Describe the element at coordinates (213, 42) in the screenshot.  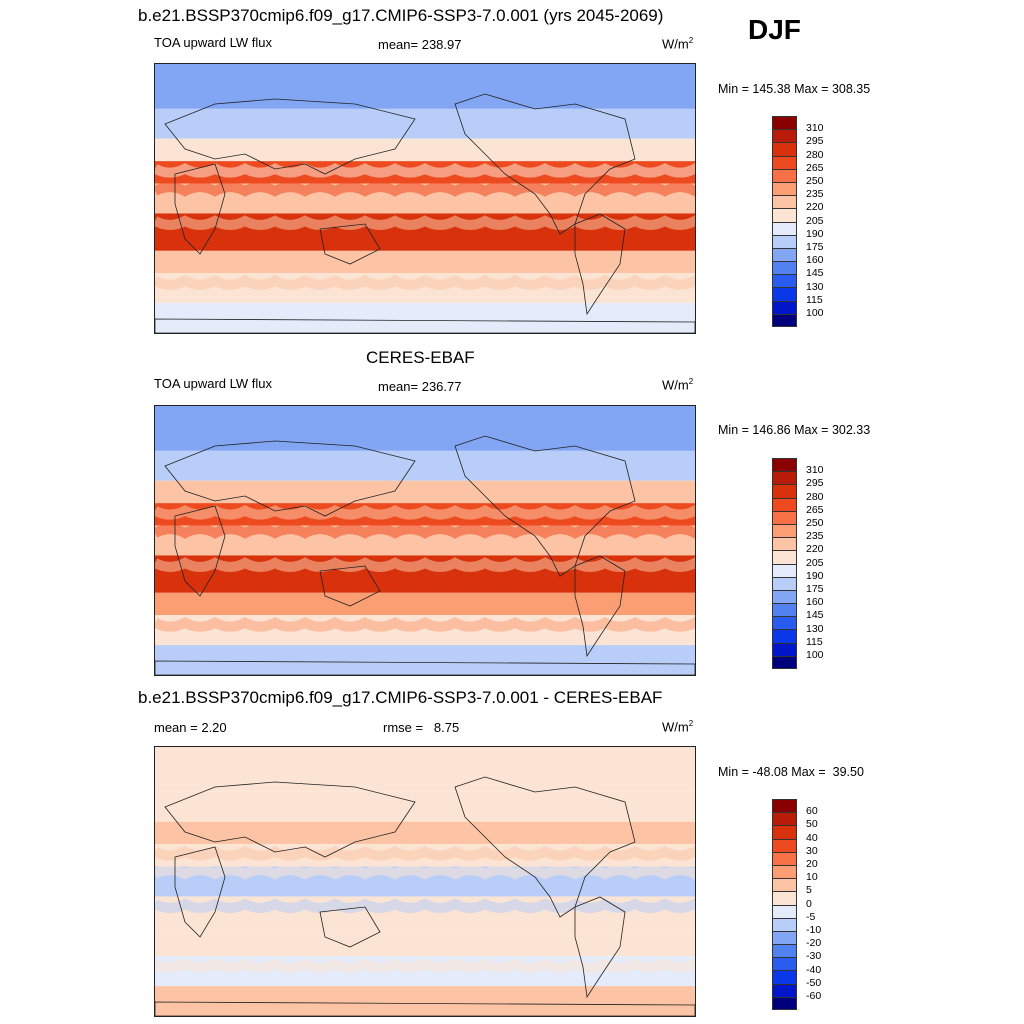
I see `panel-1-variable: TOA upward LW flux` at that location.